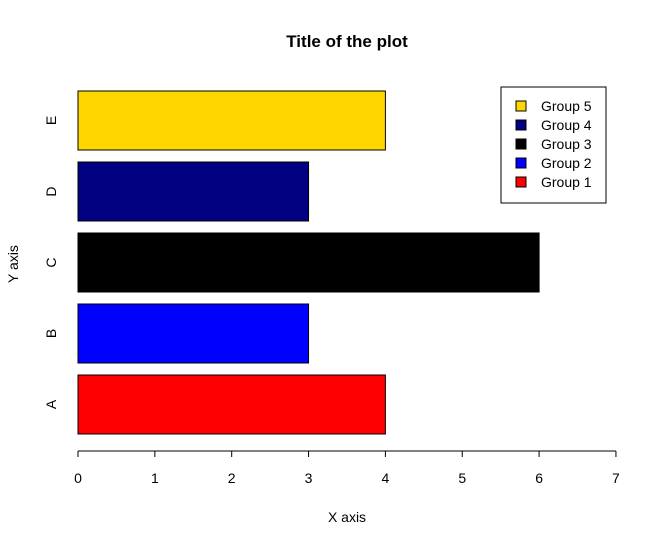 This screenshot has height=547, width=656. I want to click on y-tick-label-E: E, so click(51, 120).